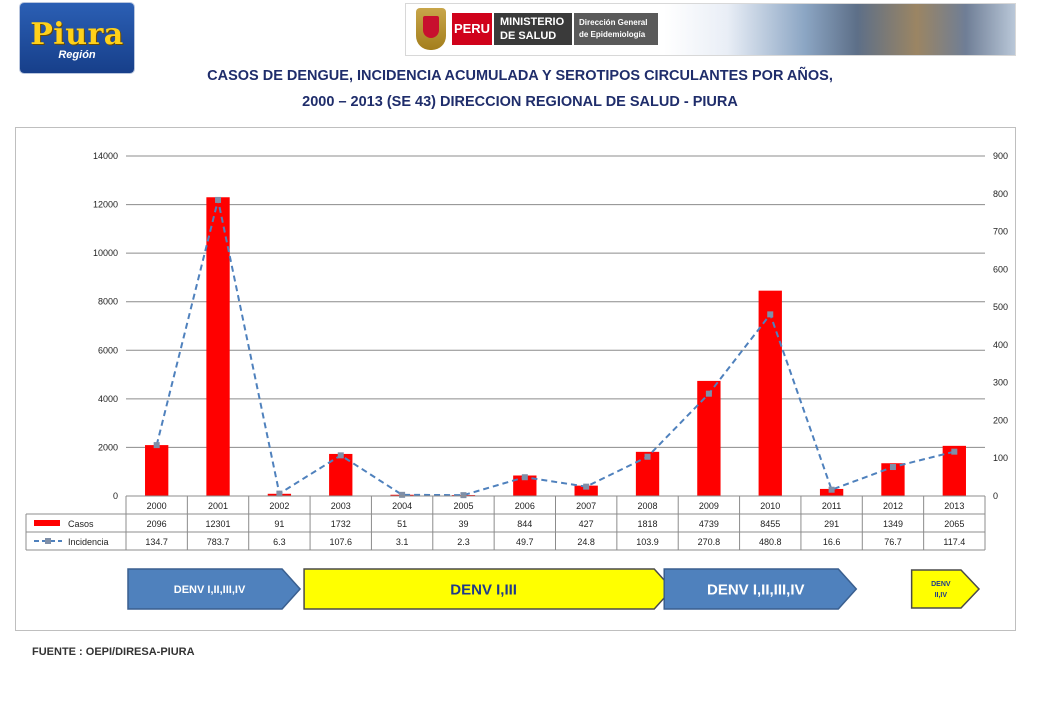 The image size is (1040, 720). I want to click on x-tick-label: 2001, so click(218, 506).